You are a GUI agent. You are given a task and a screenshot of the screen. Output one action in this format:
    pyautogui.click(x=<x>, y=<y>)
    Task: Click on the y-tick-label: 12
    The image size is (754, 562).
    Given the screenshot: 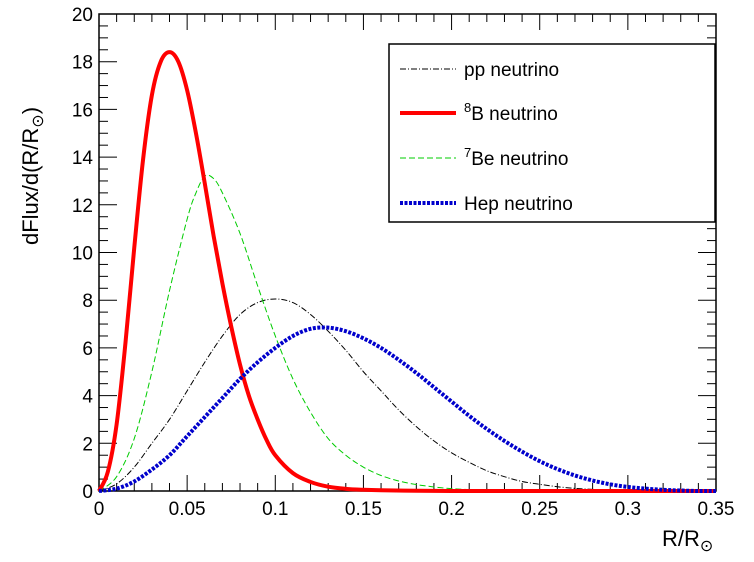 What is the action you would take?
    pyautogui.click(x=82, y=206)
    